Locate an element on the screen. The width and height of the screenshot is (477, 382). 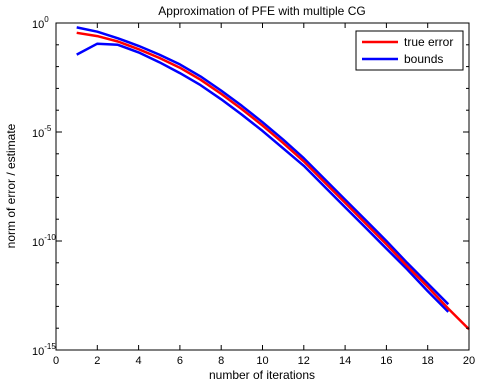
y-tick-label: 10⁻¹⁰ is located at coordinates (44, 241).